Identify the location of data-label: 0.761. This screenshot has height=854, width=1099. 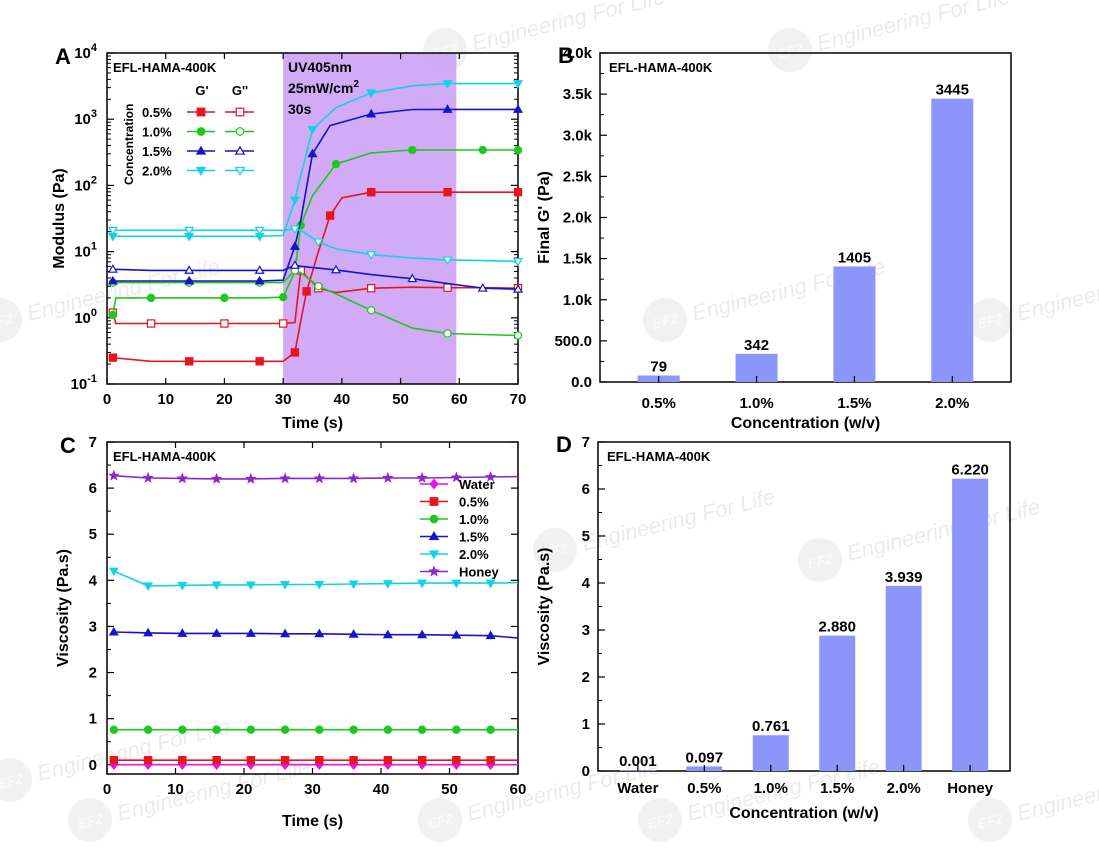
(771, 726).